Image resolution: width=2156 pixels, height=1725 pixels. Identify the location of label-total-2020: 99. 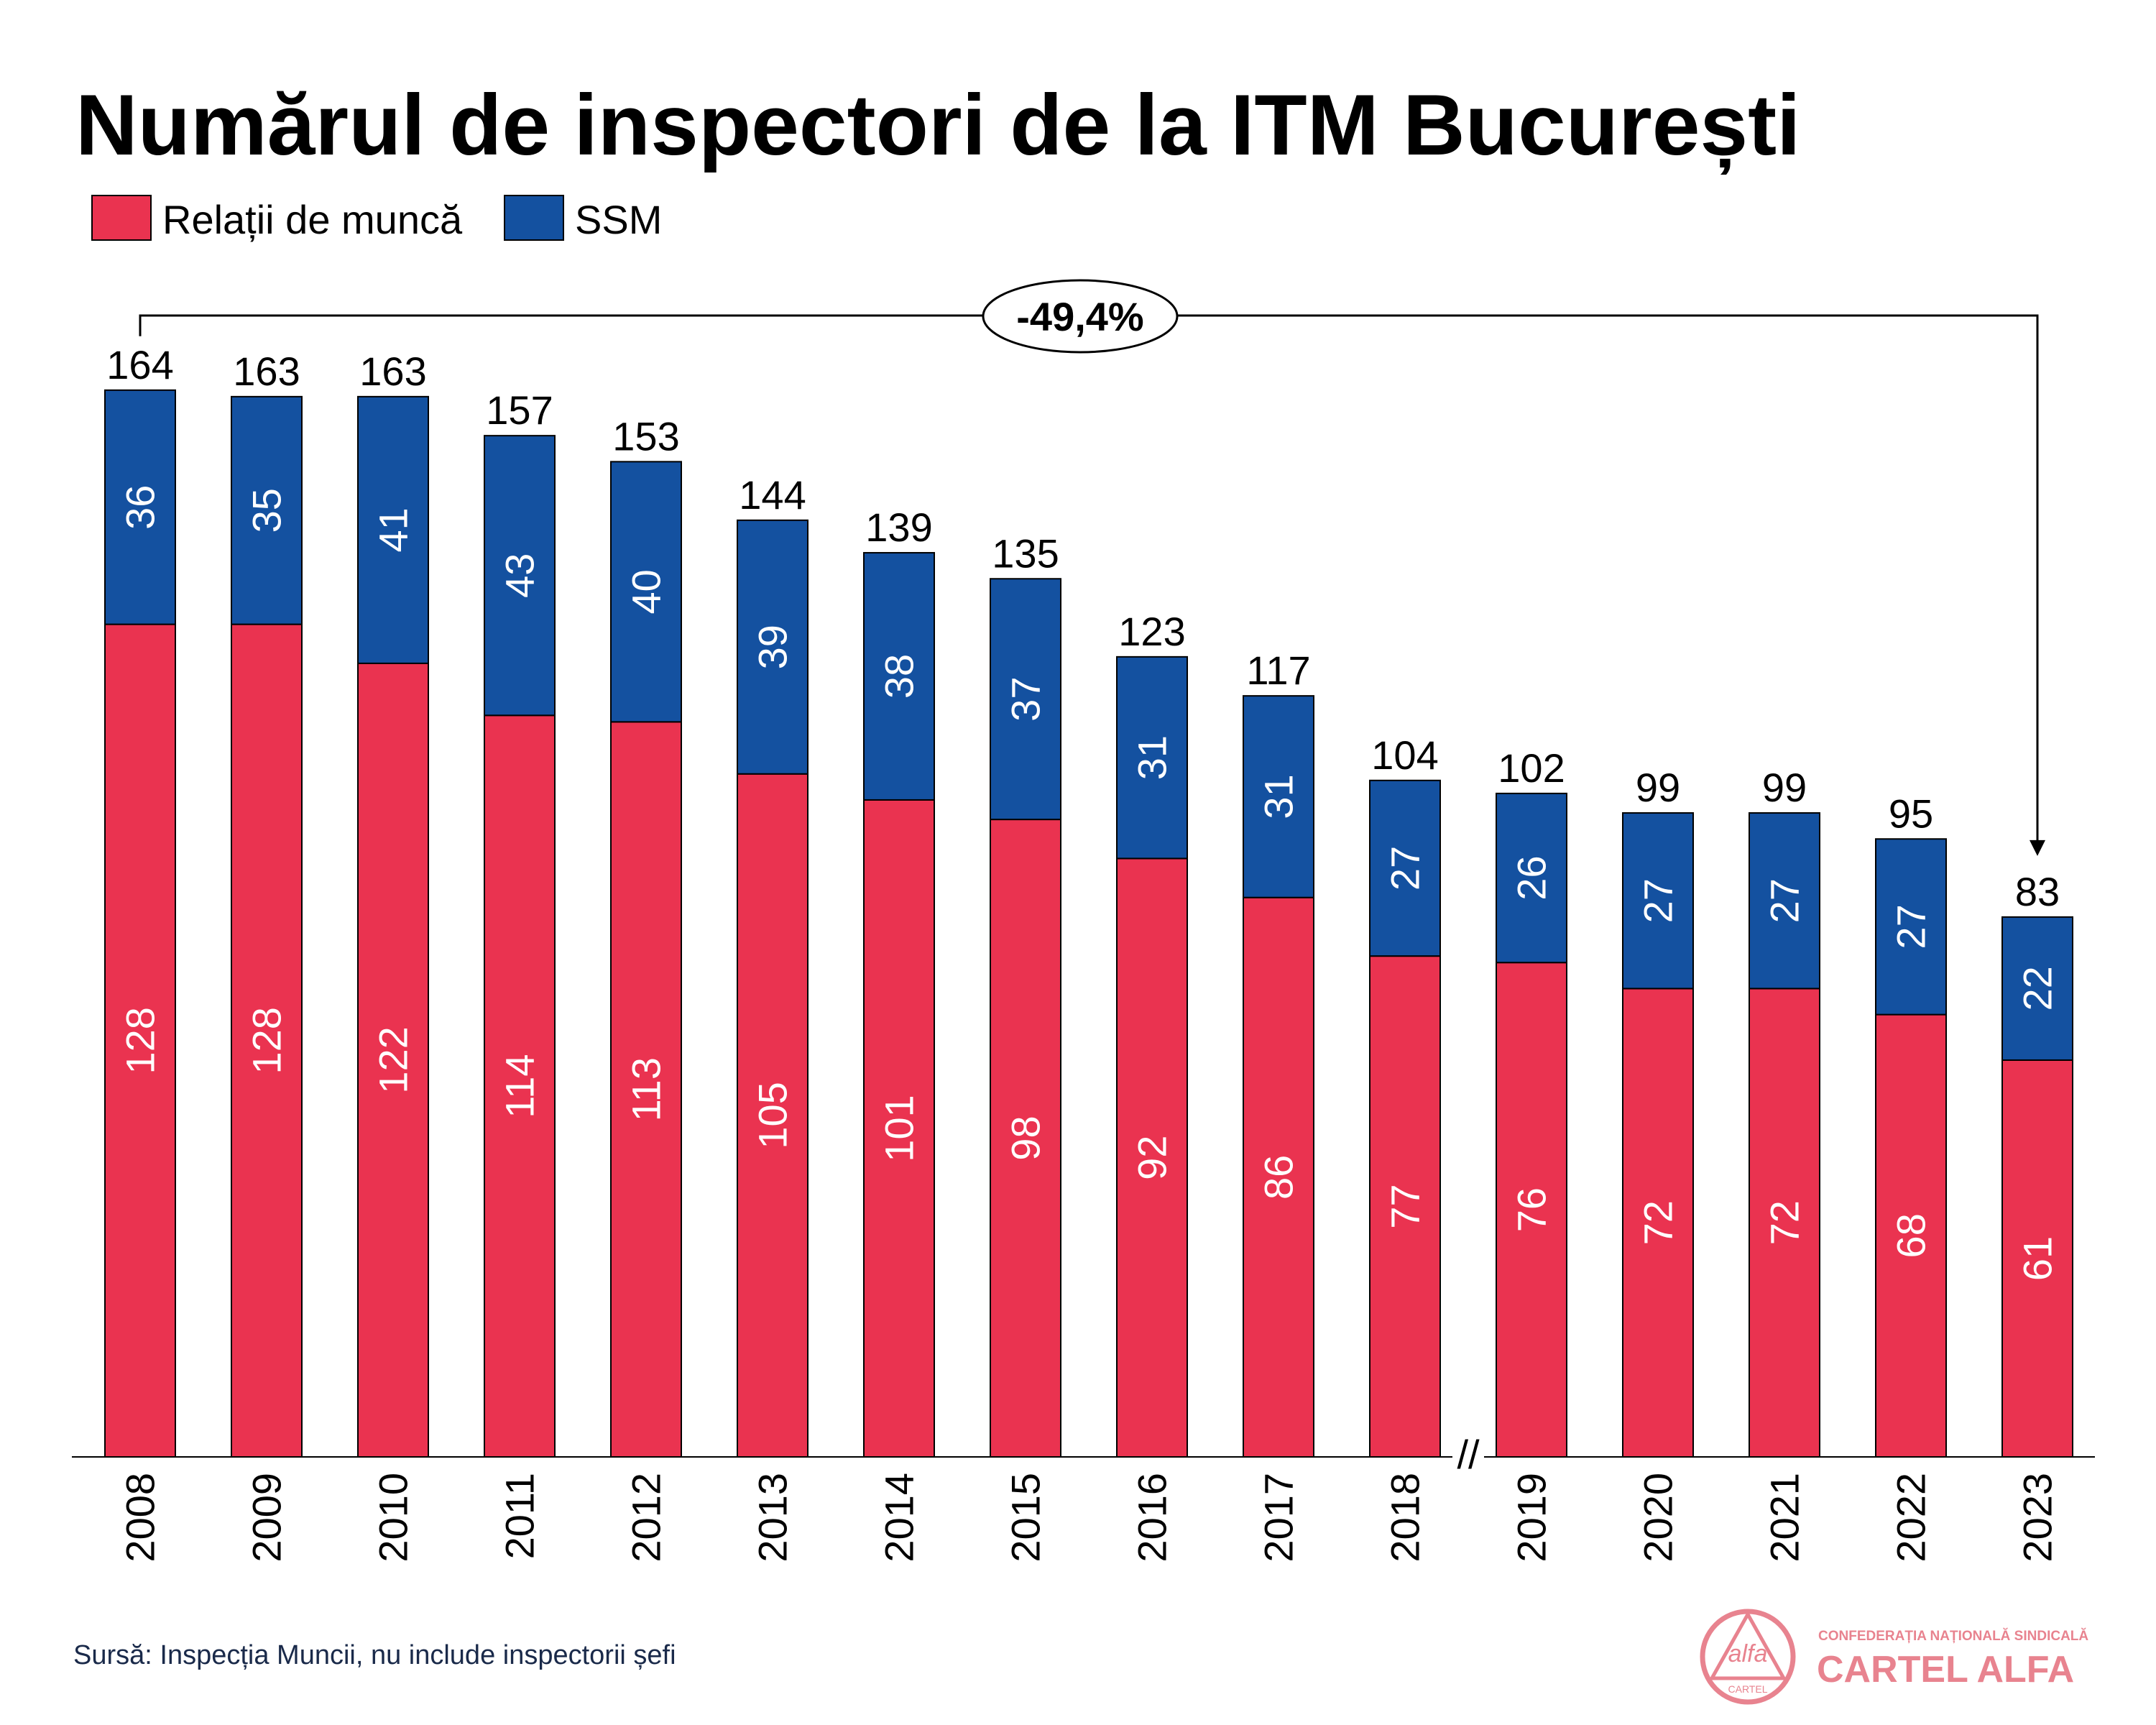
(1658, 787).